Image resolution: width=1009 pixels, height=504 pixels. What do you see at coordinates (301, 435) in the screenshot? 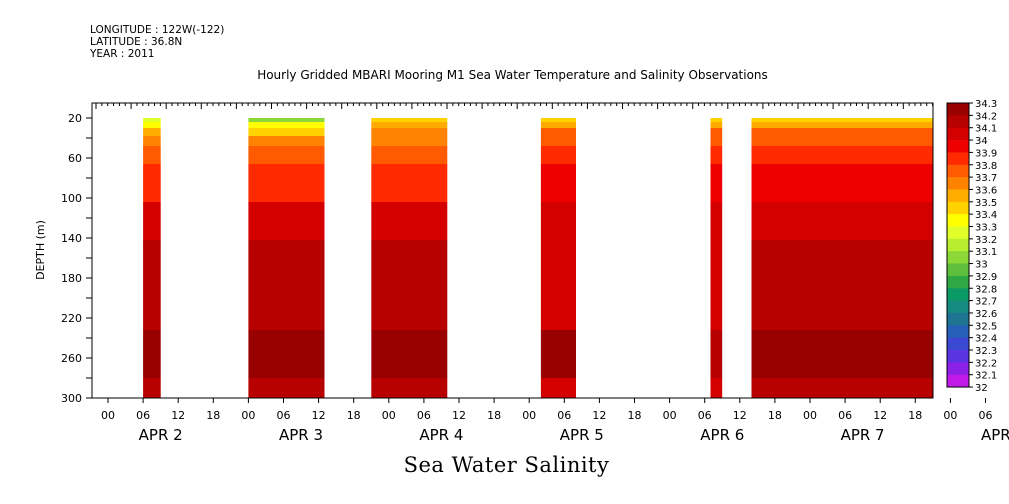
I see `x-day-label: APR 3` at bounding box center [301, 435].